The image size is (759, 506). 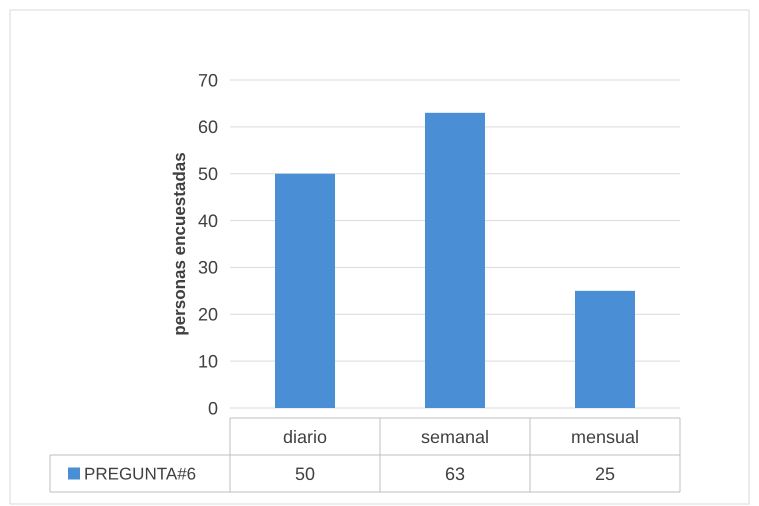 I want to click on y-tick-label: 50, so click(x=208, y=174).